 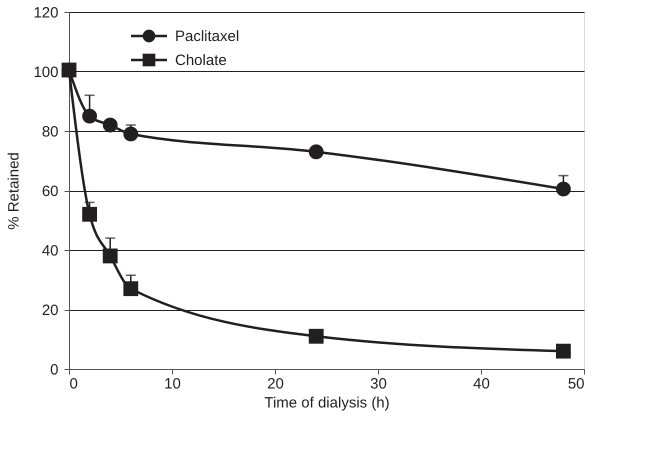 What do you see at coordinates (50, 191) in the screenshot?
I see `y-tick-label: 60` at bounding box center [50, 191].